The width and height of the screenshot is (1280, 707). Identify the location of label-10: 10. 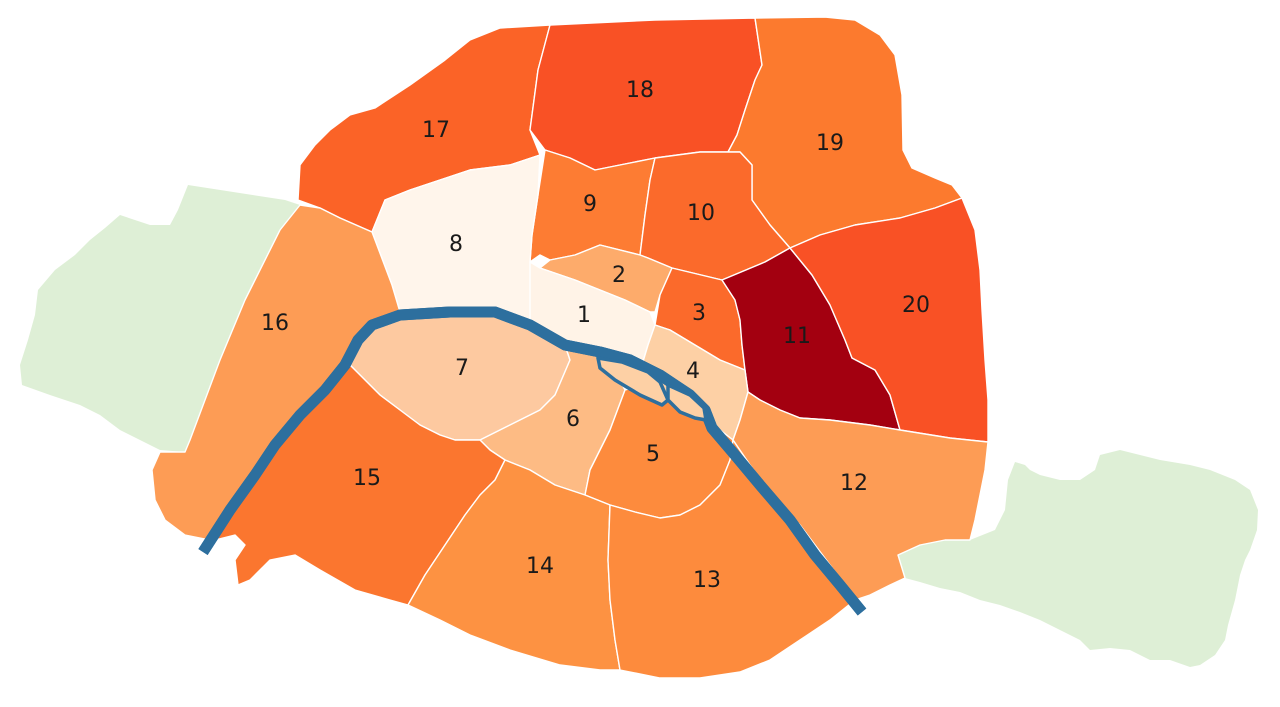
(701, 213).